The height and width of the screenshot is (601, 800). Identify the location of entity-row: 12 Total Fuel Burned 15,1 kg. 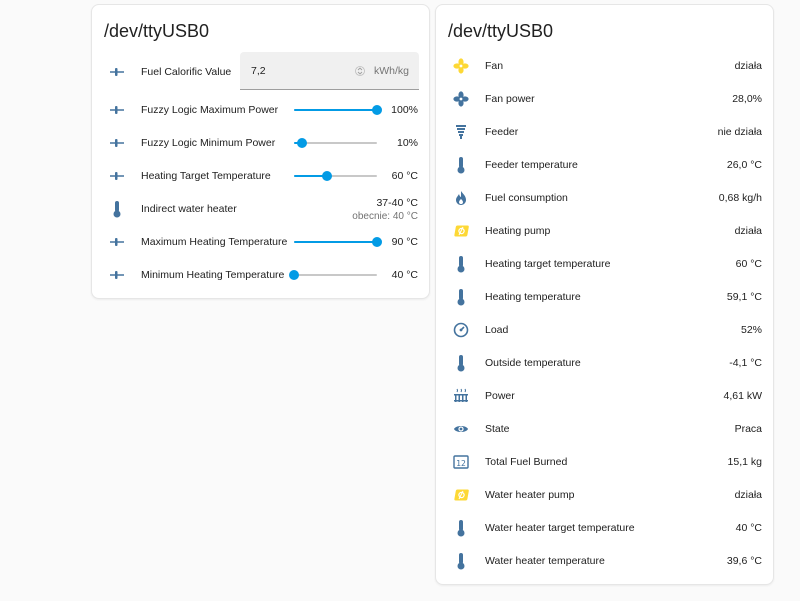
(604, 461).